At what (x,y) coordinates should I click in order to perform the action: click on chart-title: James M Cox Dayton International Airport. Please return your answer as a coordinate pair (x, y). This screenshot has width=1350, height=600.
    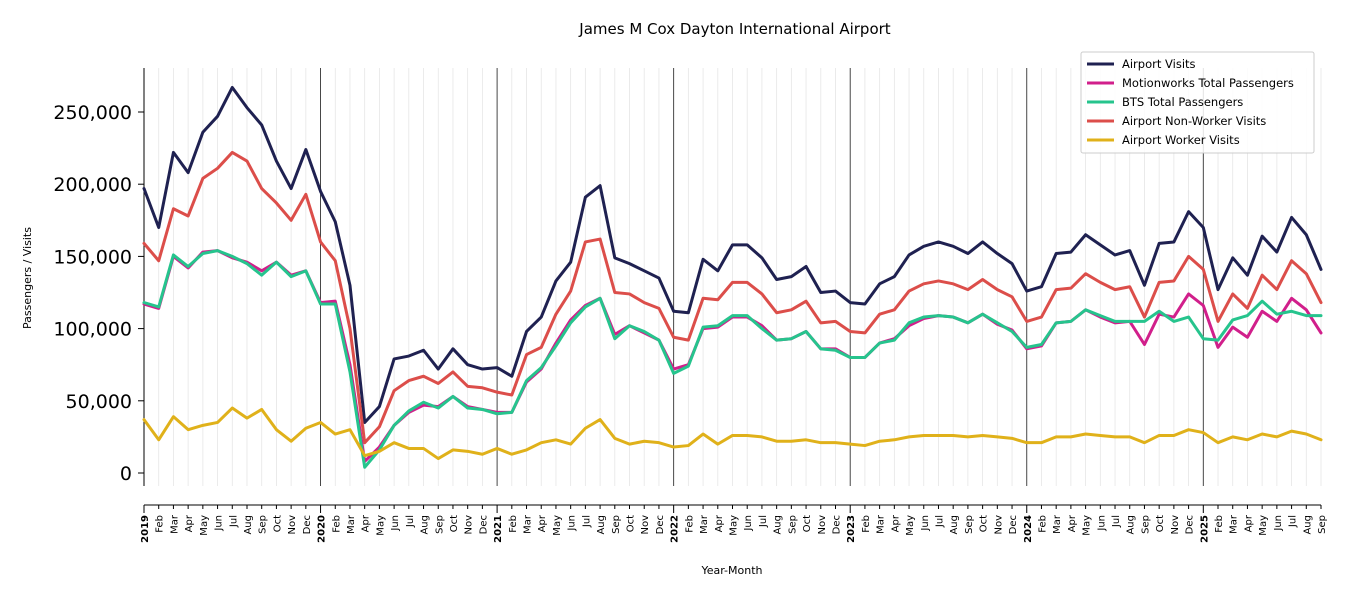
    Looking at the image, I should click on (734, 29).